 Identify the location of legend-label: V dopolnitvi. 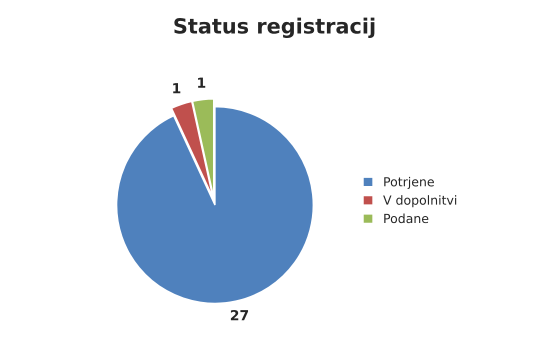
(419, 201).